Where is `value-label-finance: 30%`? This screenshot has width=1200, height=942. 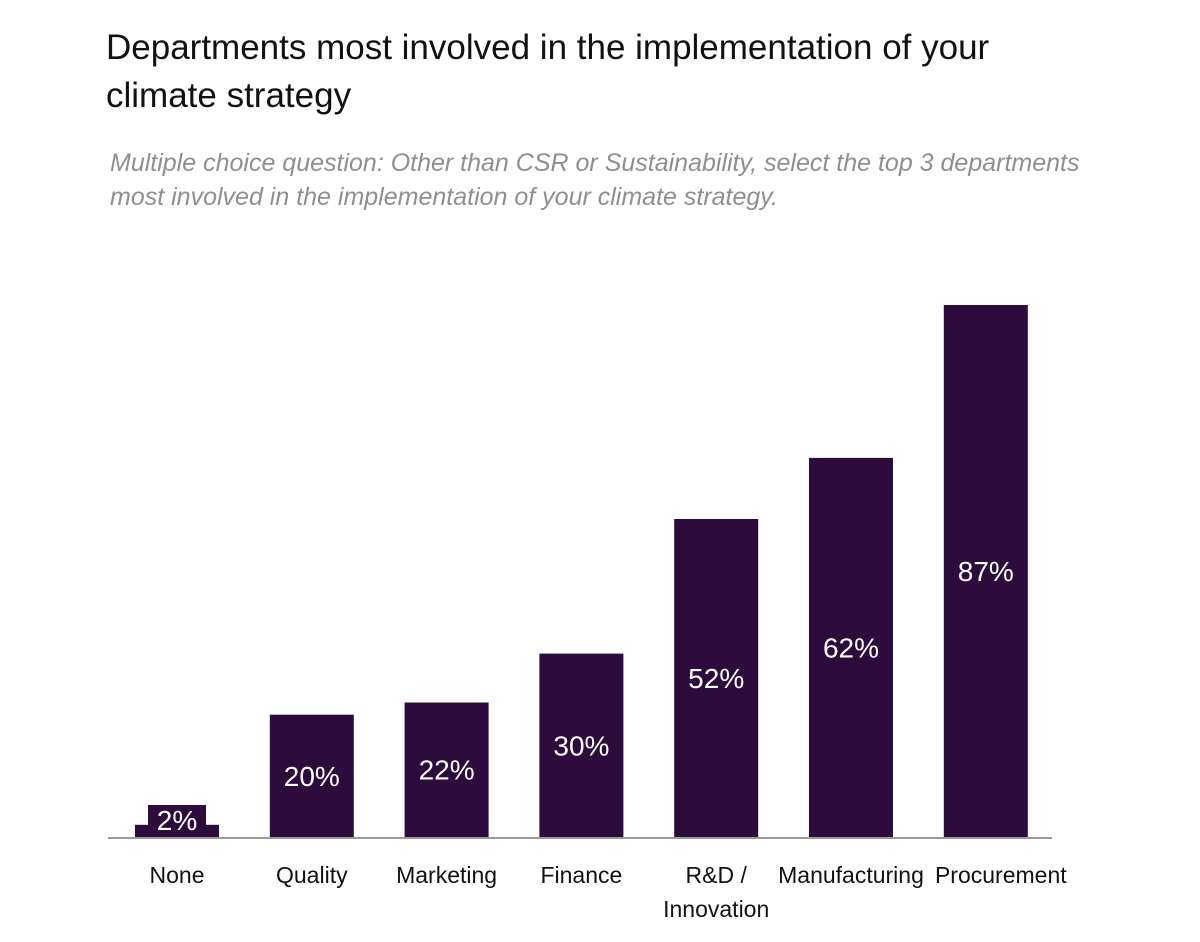 value-label-finance: 30% is located at coordinates (581, 745).